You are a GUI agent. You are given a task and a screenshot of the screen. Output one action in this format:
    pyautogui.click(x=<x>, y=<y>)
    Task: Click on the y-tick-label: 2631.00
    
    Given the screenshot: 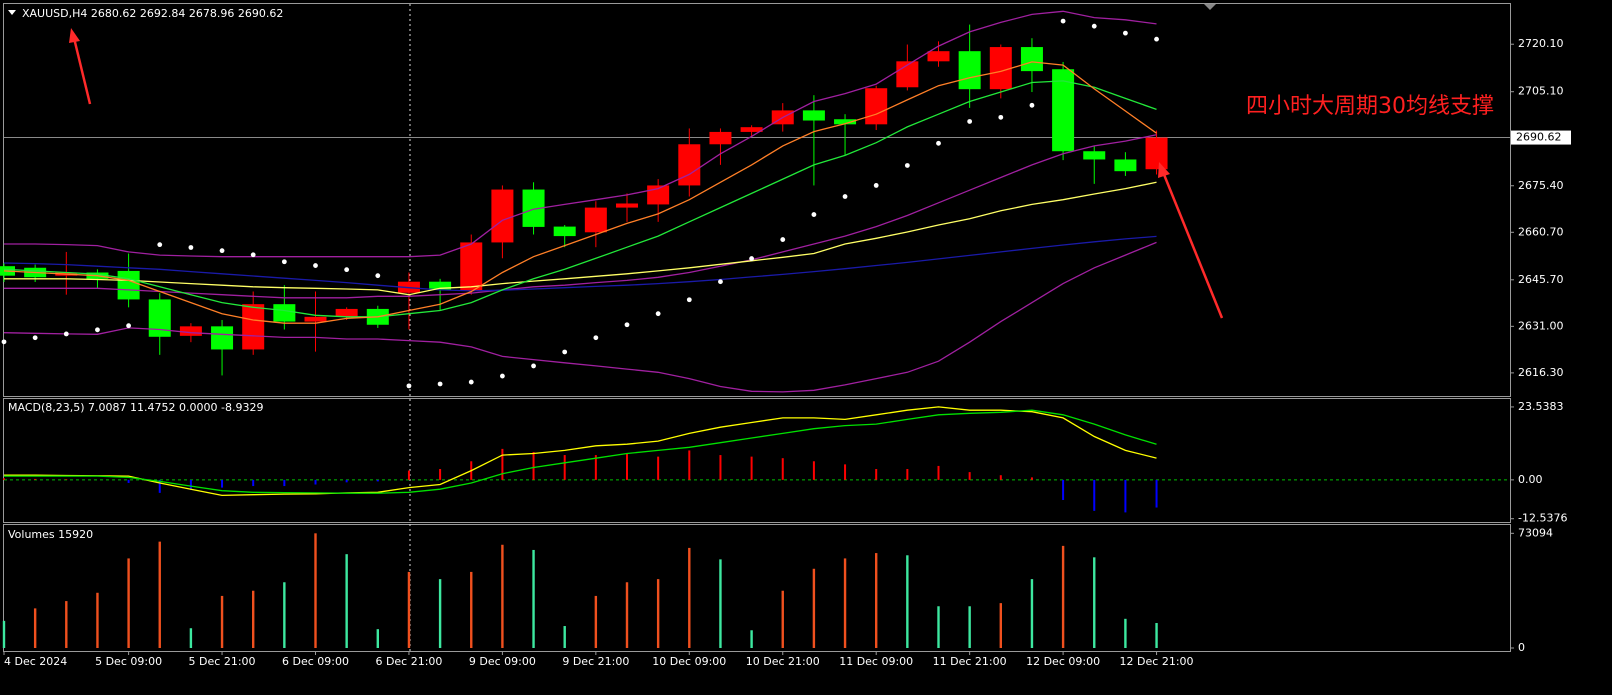 What is the action you would take?
    pyautogui.click(x=1541, y=325)
    